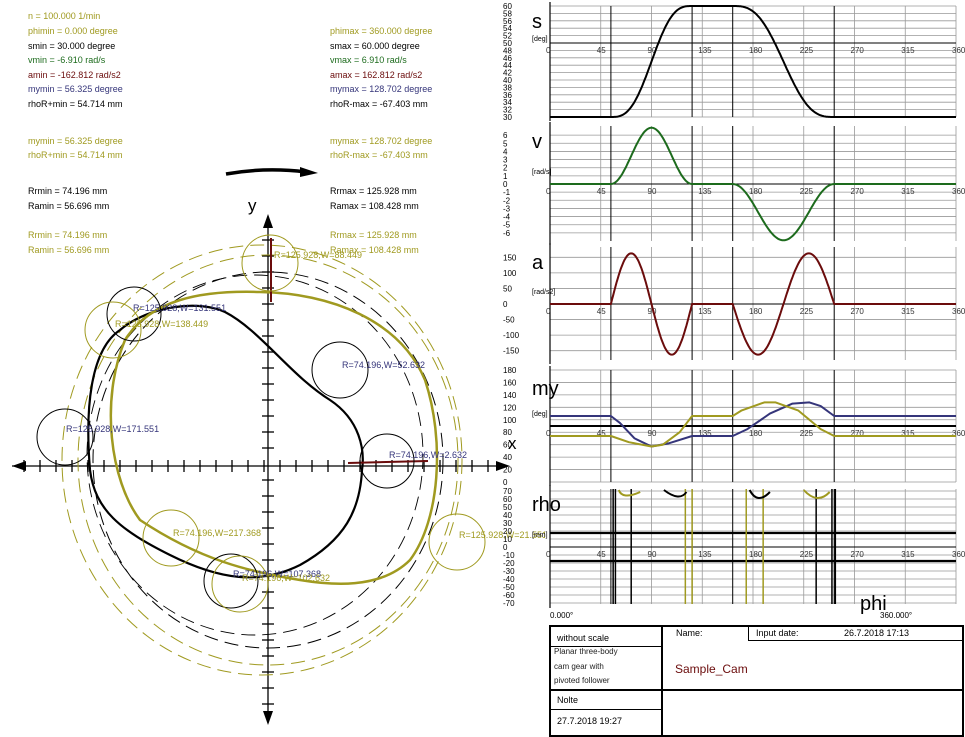  What do you see at coordinates (252, 205) in the screenshot?
I see `axis-y-label: y` at bounding box center [252, 205].